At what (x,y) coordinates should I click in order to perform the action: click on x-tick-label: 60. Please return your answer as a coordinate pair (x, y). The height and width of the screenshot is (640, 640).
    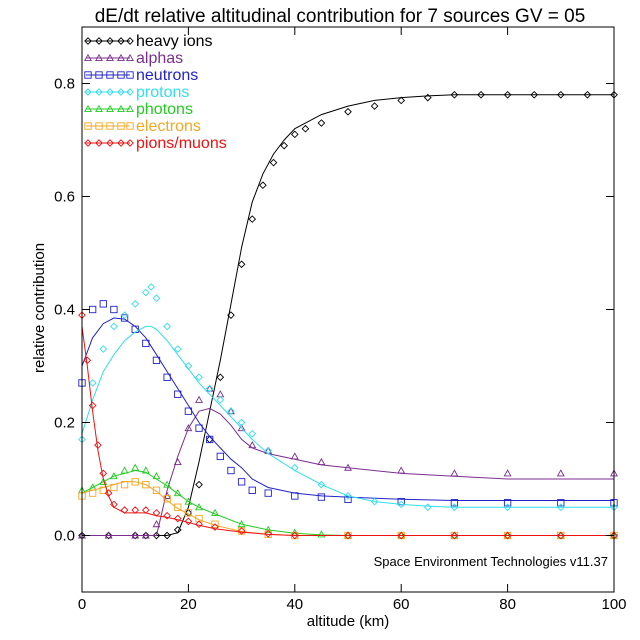
    Looking at the image, I should click on (401, 604).